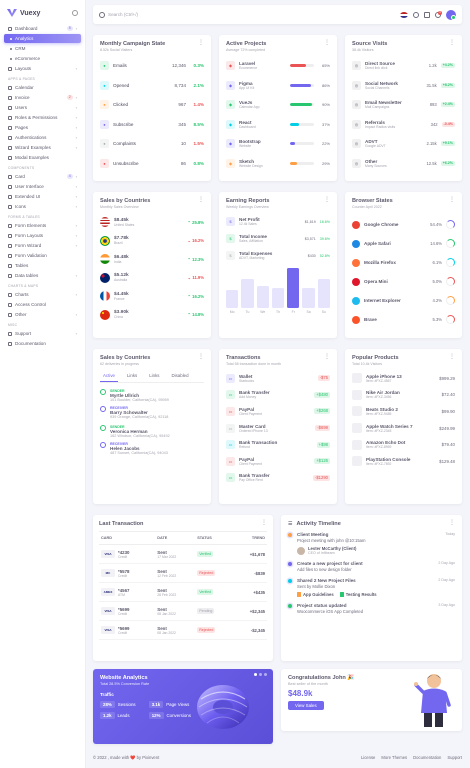 Image resolution: width=470 pixels, height=768 pixels. I want to click on country-amount: $5.12k, so click(121, 276).